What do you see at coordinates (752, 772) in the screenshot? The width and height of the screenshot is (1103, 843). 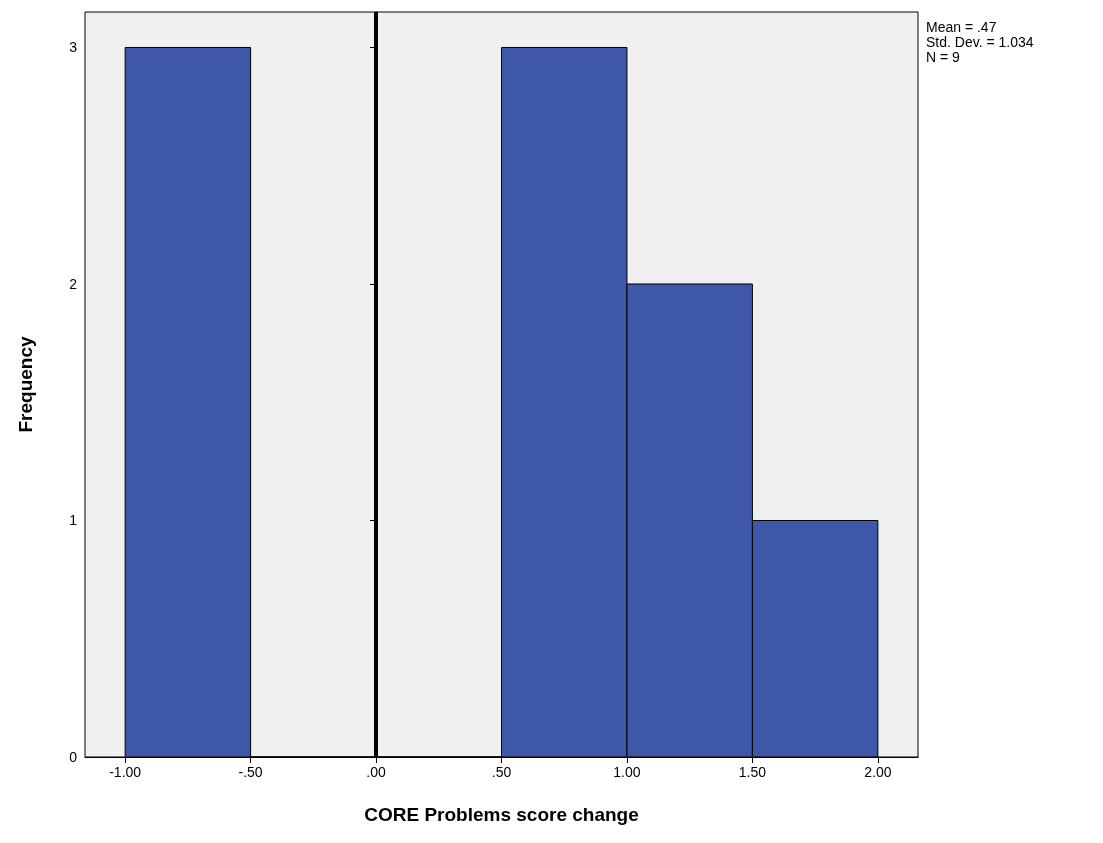 I see `x-tick-label: 1.50` at bounding box center [752, 772].